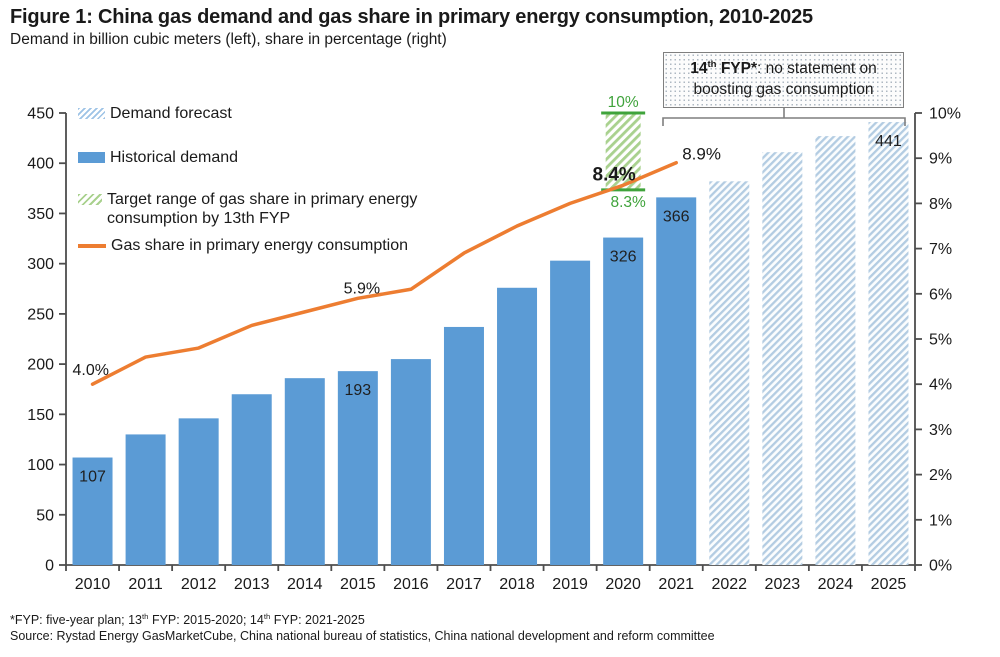 Image resolution: width=1000 pixels, height=657 pixels. What do you see at coordinates (260, 245) in the screenshot?
I see `legend-label: Gas share in primary energy consumption` at bounding box center [260, 245].